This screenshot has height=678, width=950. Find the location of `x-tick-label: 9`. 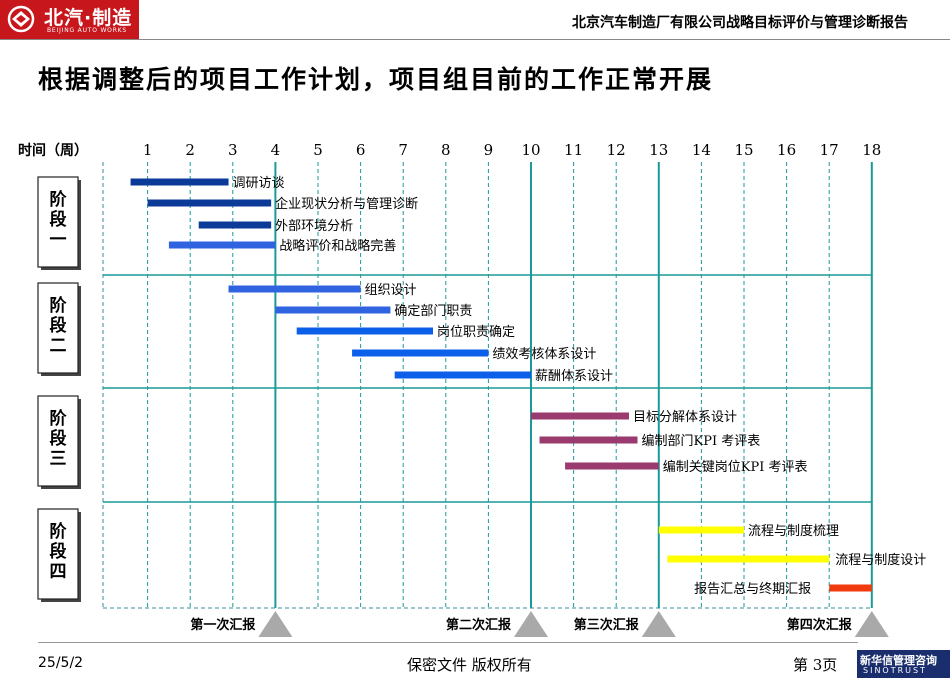

x-tick-label: 9 is located at coordinates (489, 150).